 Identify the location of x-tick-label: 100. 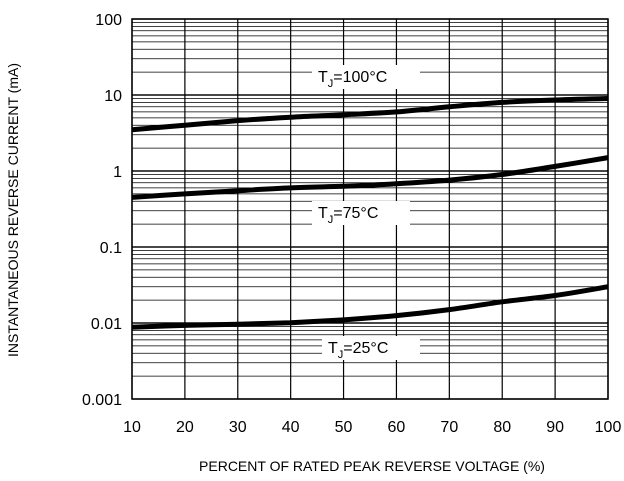
(608, 427).